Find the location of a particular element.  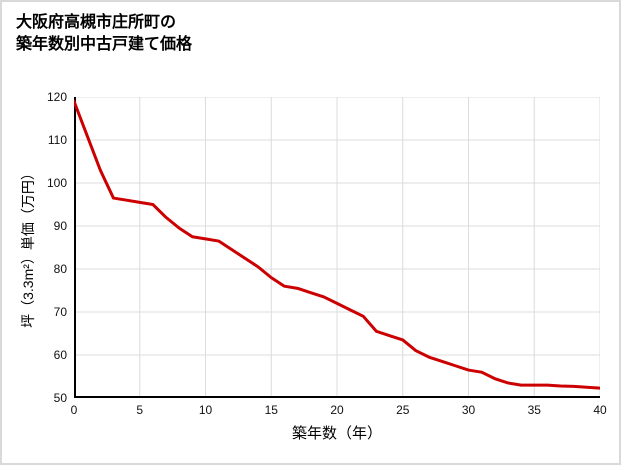

x-tick-label: 20 is located at coordinates (337, 410).